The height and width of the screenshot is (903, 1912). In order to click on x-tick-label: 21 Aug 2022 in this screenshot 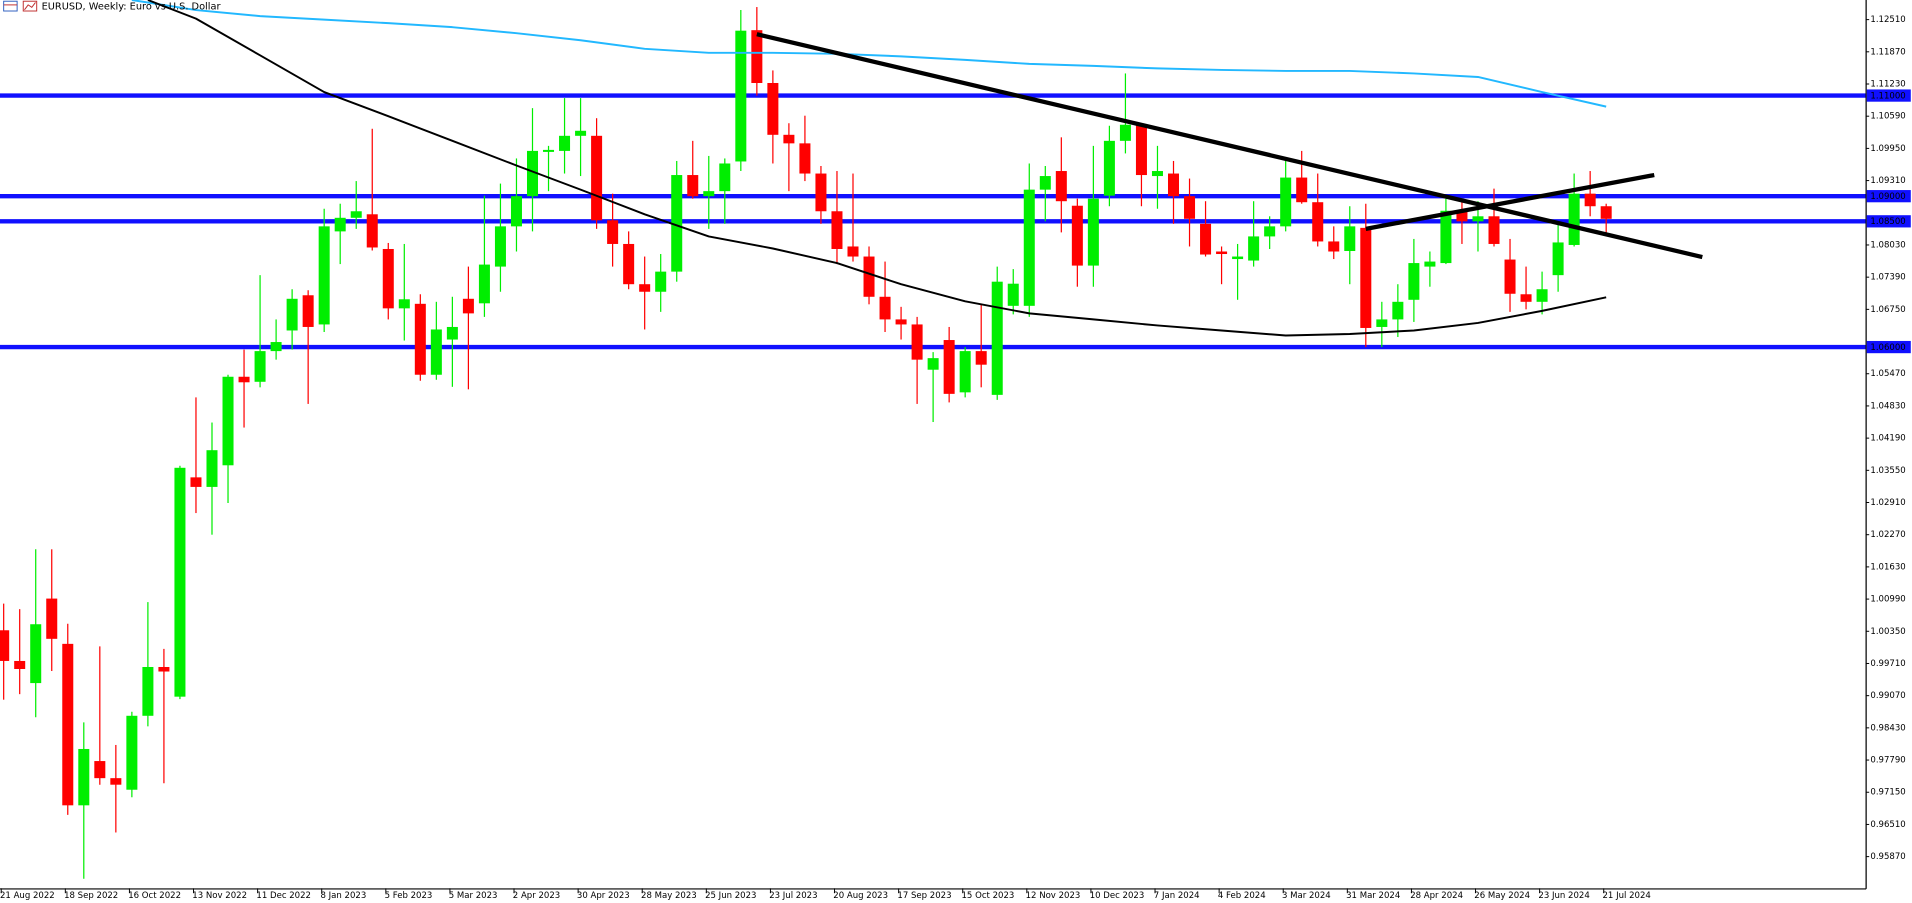, I will do `click(27, 896)`.